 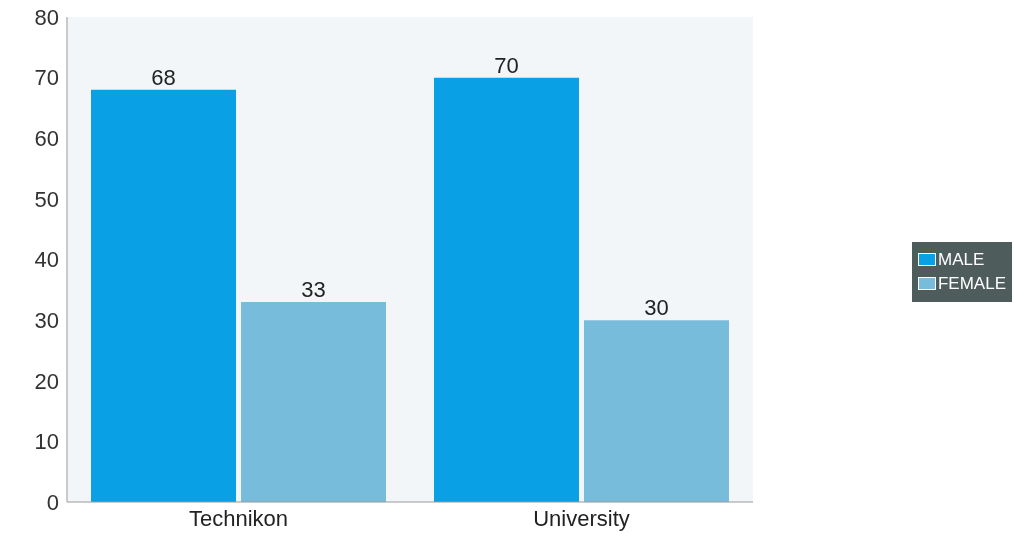 I want to click on x-tick-label: University, so click(x=581, y=518).